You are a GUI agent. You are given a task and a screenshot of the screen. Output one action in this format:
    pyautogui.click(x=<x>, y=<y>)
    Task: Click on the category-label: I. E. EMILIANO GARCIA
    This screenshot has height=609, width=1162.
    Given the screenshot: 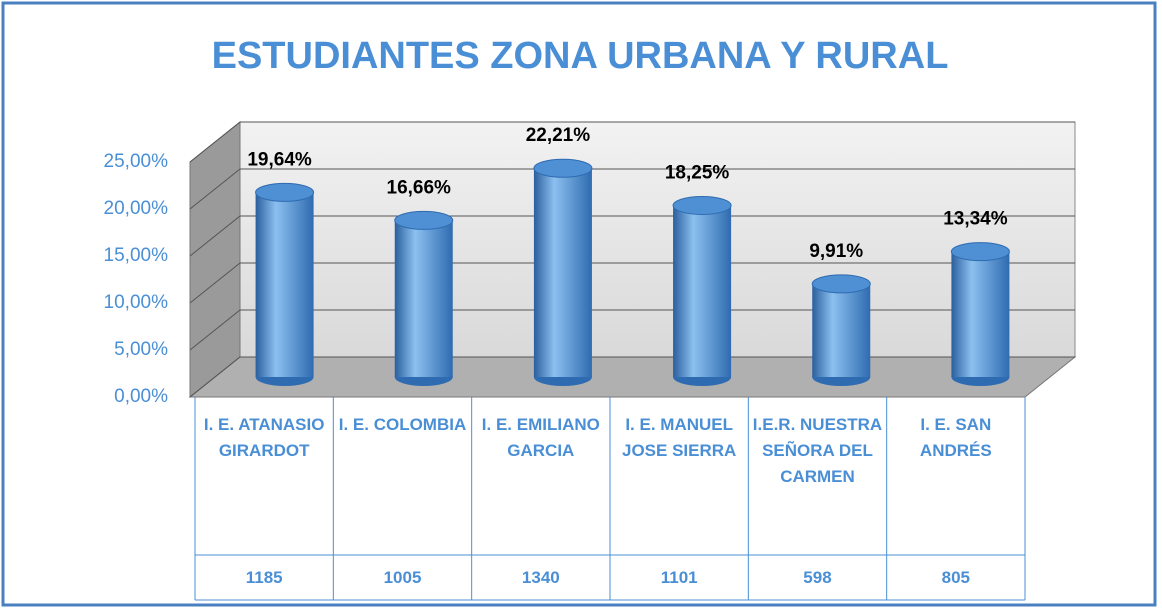 What is the action you would take?
    pyautogui.click(x=540, y=437)
    